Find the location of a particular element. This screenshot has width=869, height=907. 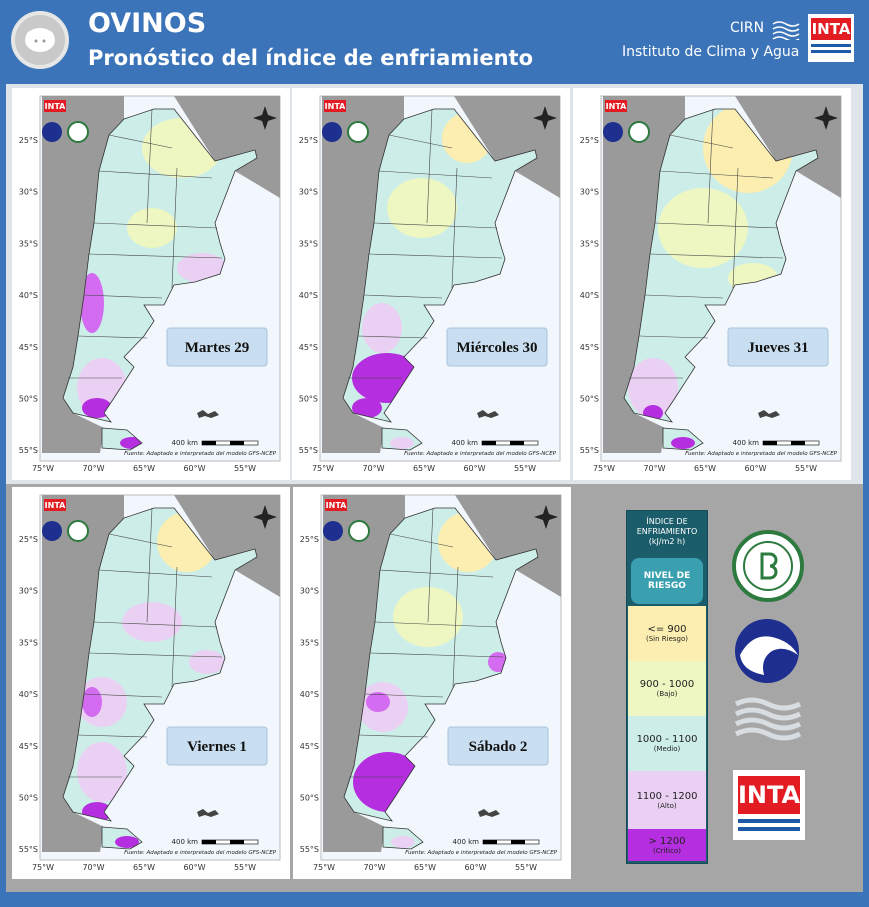

day-label: Viernes 1 is located at coordinates (217, 747).